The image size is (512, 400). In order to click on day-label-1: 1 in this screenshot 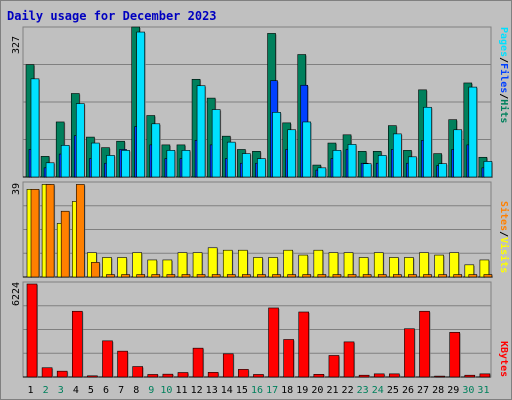, I will do `click(31, 390)`.